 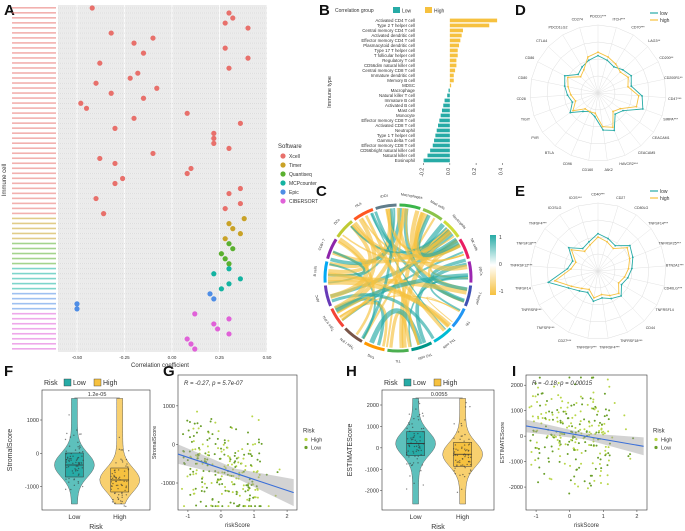 I want to click on radar-ring, so click(x=598, y=93).